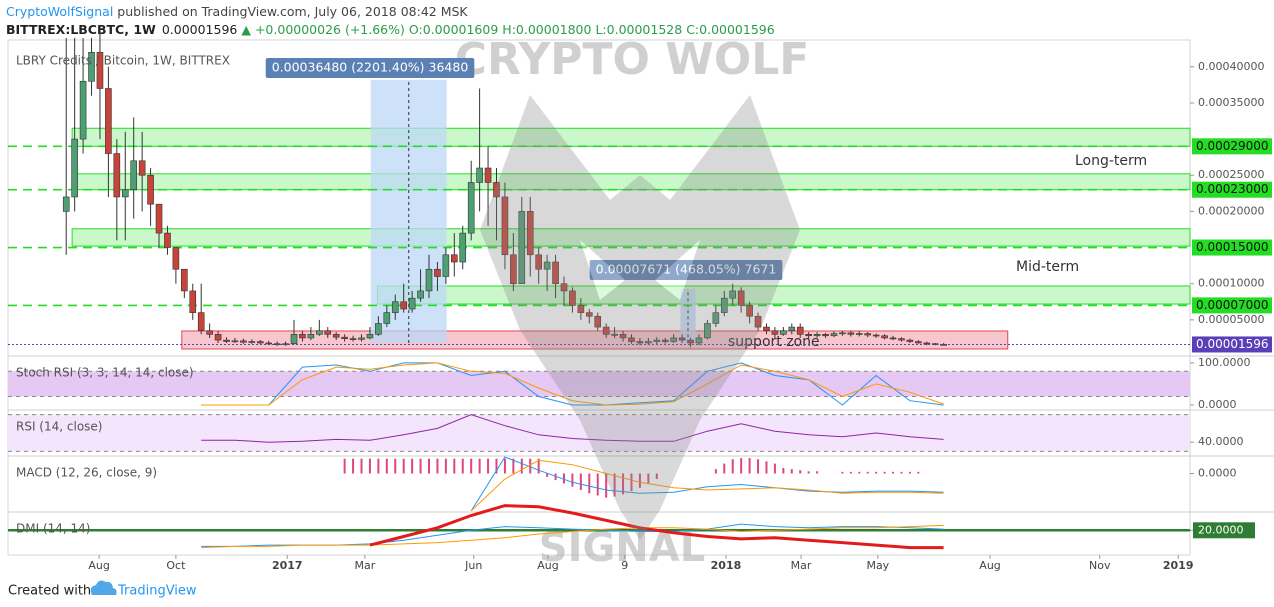 Image resolution: width=1274 pixels, height=607 pixels. What do you see at coordinates (1111, 161) in the screenshot?
I see `annotation: Long-term` at bounding box center [1111, 161].